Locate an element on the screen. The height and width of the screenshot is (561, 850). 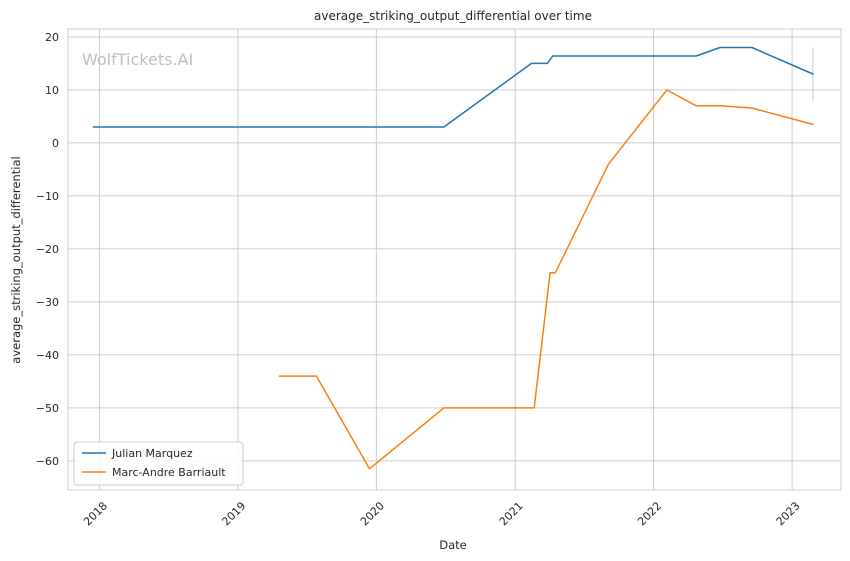
y-tick-label: −10 is located at coordinates (47, 196).